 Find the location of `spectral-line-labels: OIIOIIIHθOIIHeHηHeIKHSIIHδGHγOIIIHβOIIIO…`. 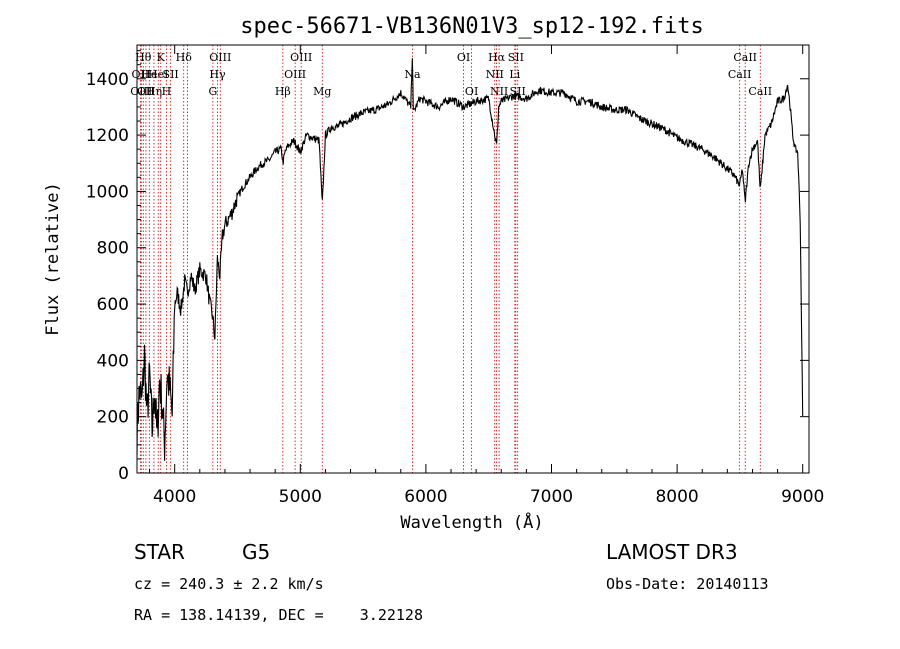

spectral-line-labels: OIIOIIIHθOIIHeHηHeIKHSIIHδGHγOIIIHβOIIIO… is located at coordinates (451, 74).